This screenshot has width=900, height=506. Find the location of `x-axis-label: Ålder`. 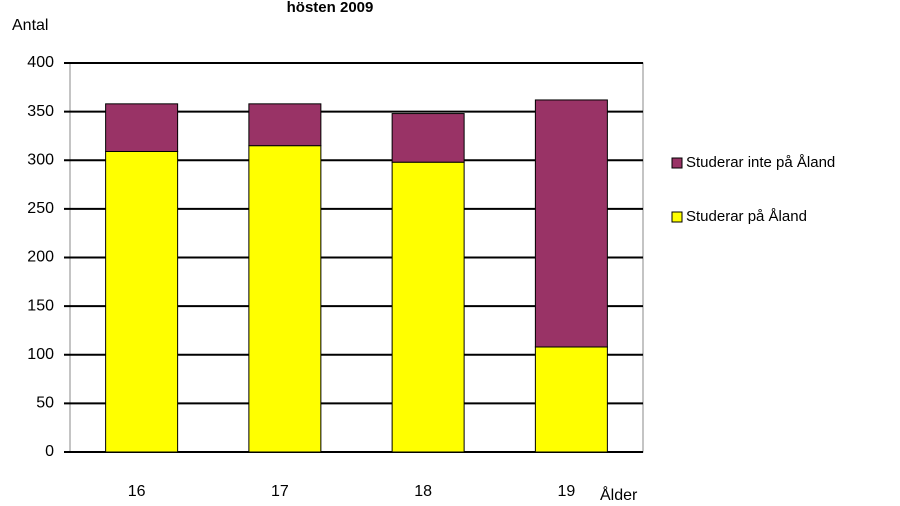

x-axis-label: Ålder is located at coordinates (619, 494).